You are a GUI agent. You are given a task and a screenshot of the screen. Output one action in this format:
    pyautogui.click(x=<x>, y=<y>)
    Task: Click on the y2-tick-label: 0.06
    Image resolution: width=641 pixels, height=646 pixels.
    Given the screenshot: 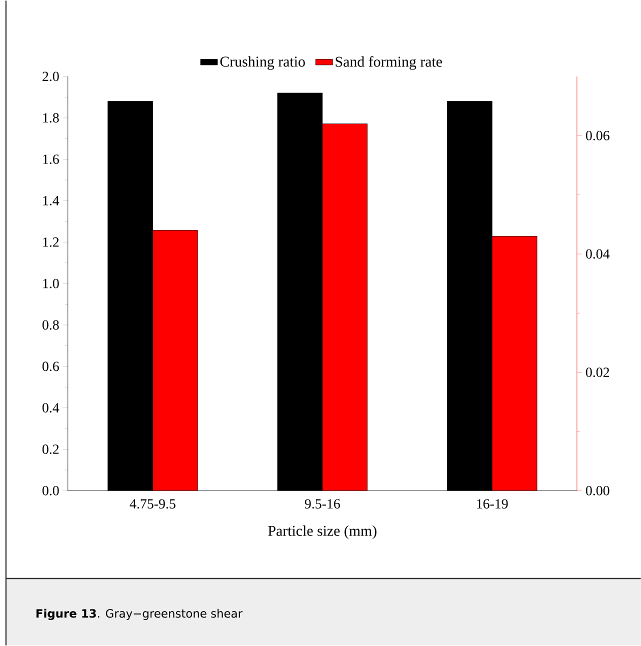 What is the action you would take?
    pyautogui.click(x=598, y=135)
    